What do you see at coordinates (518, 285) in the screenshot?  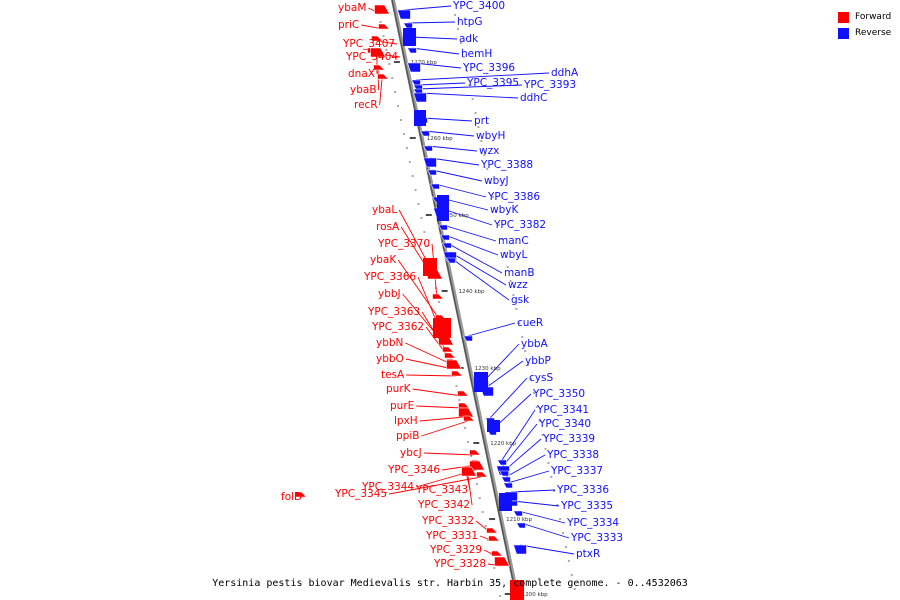 I see `gene-label-wzz: wzz` at bounding box center [518, 285].